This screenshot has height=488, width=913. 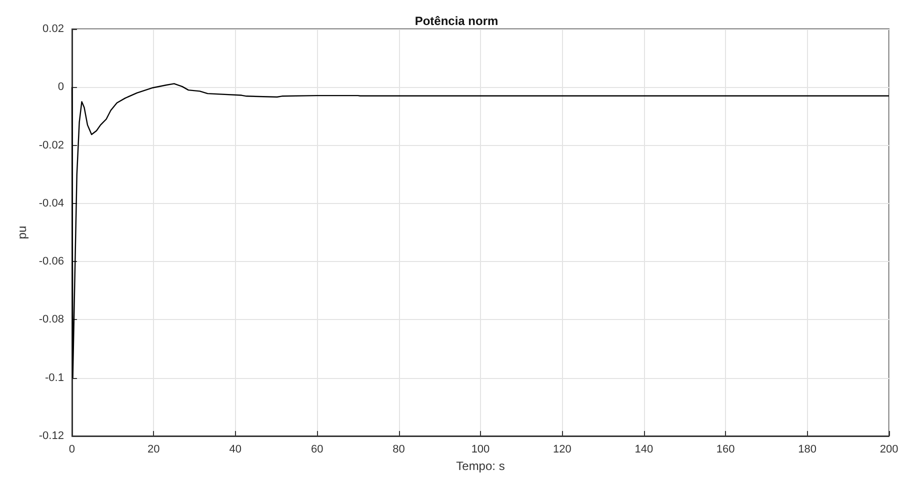 What do you see at coordinates (51, 203) in the screenshot?
I see `y-tick-label: -0.04` at bounding box center [51, 203].